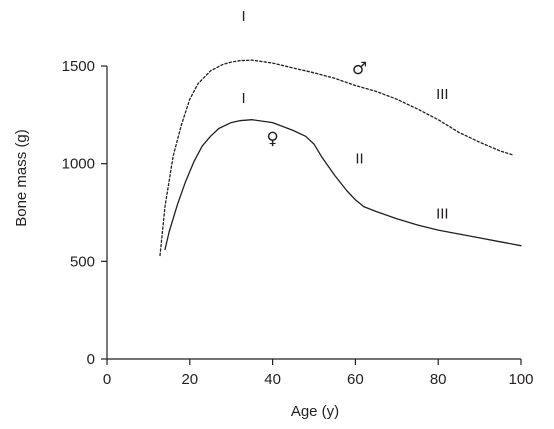  I want to click on male-symbol-label: ♂, so click(359, 69).